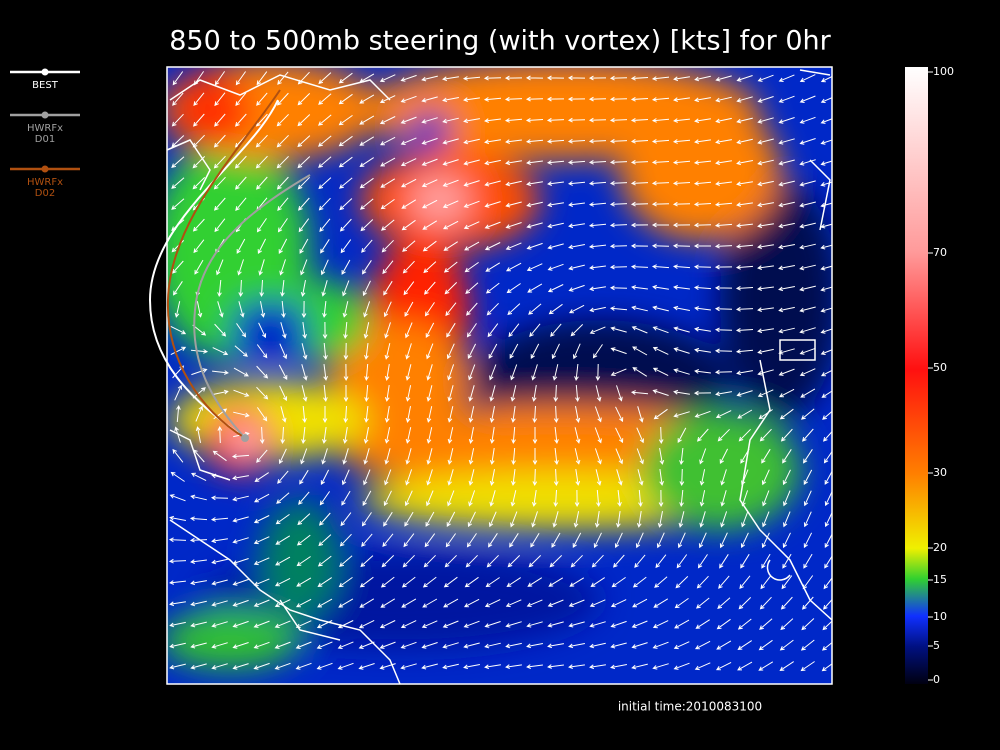 Image resolution: width=1000 pixels, height=750 pixels. What do you see at coordinates (940, 472) in the screenshot?
I see `colorbar-label: 30` at bounding box center [940, 472].